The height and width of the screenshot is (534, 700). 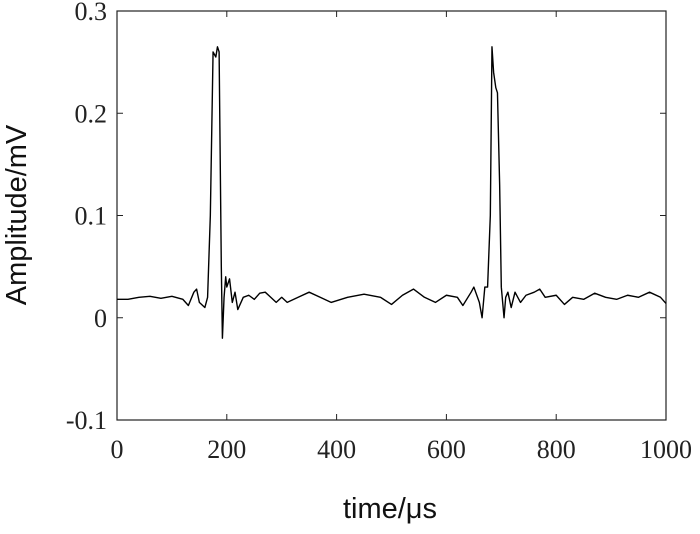 I want to click on y-tick-label: 0.1, so click(x=91, y=216).